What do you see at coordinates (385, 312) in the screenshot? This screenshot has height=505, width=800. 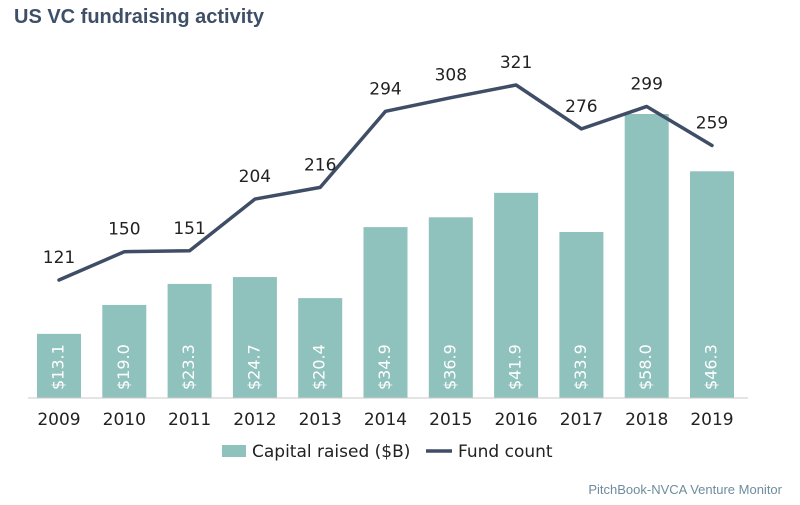 I see `bar-2014` at bounding box center [385, 312].